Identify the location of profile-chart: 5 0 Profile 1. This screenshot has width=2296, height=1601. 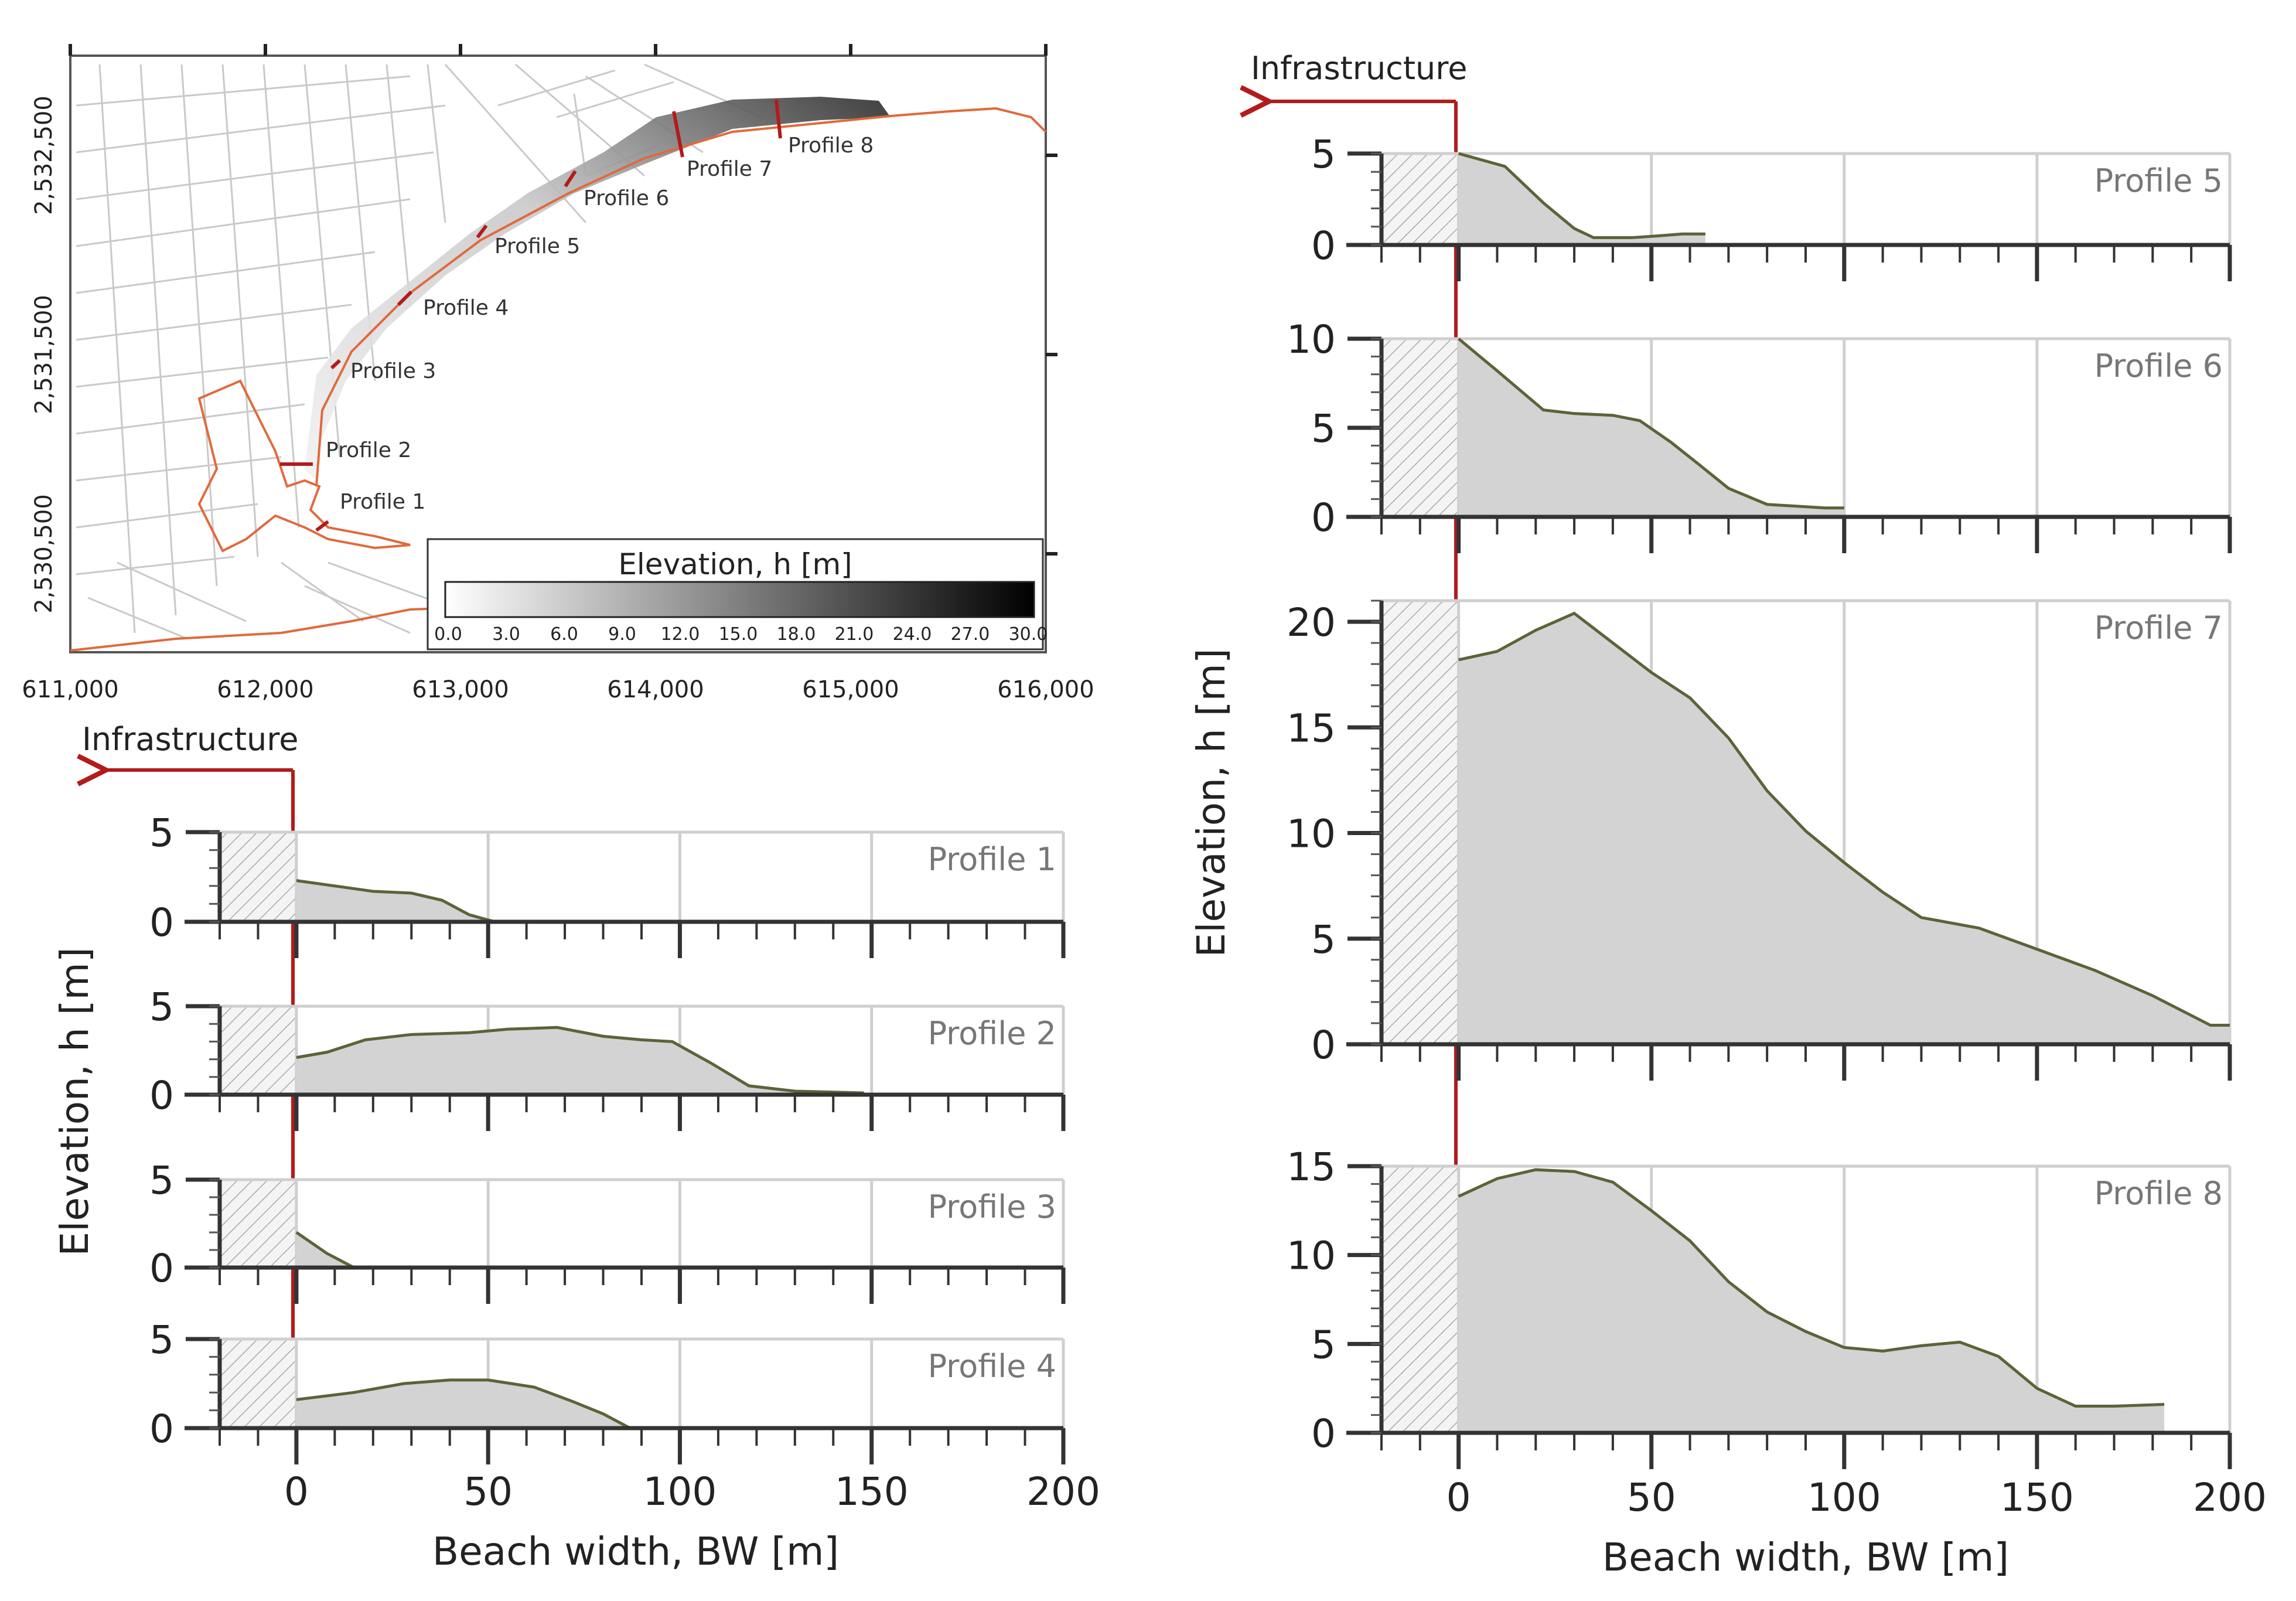
(607, 884).